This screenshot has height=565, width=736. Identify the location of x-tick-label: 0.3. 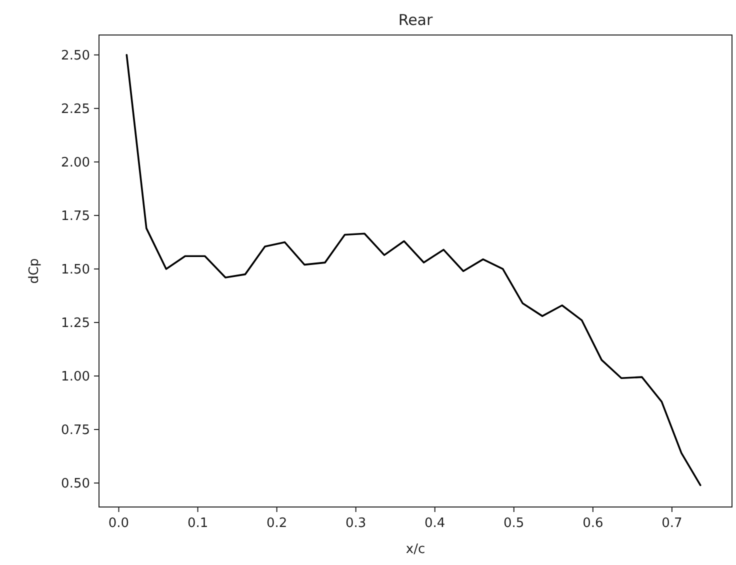
(355, 523).